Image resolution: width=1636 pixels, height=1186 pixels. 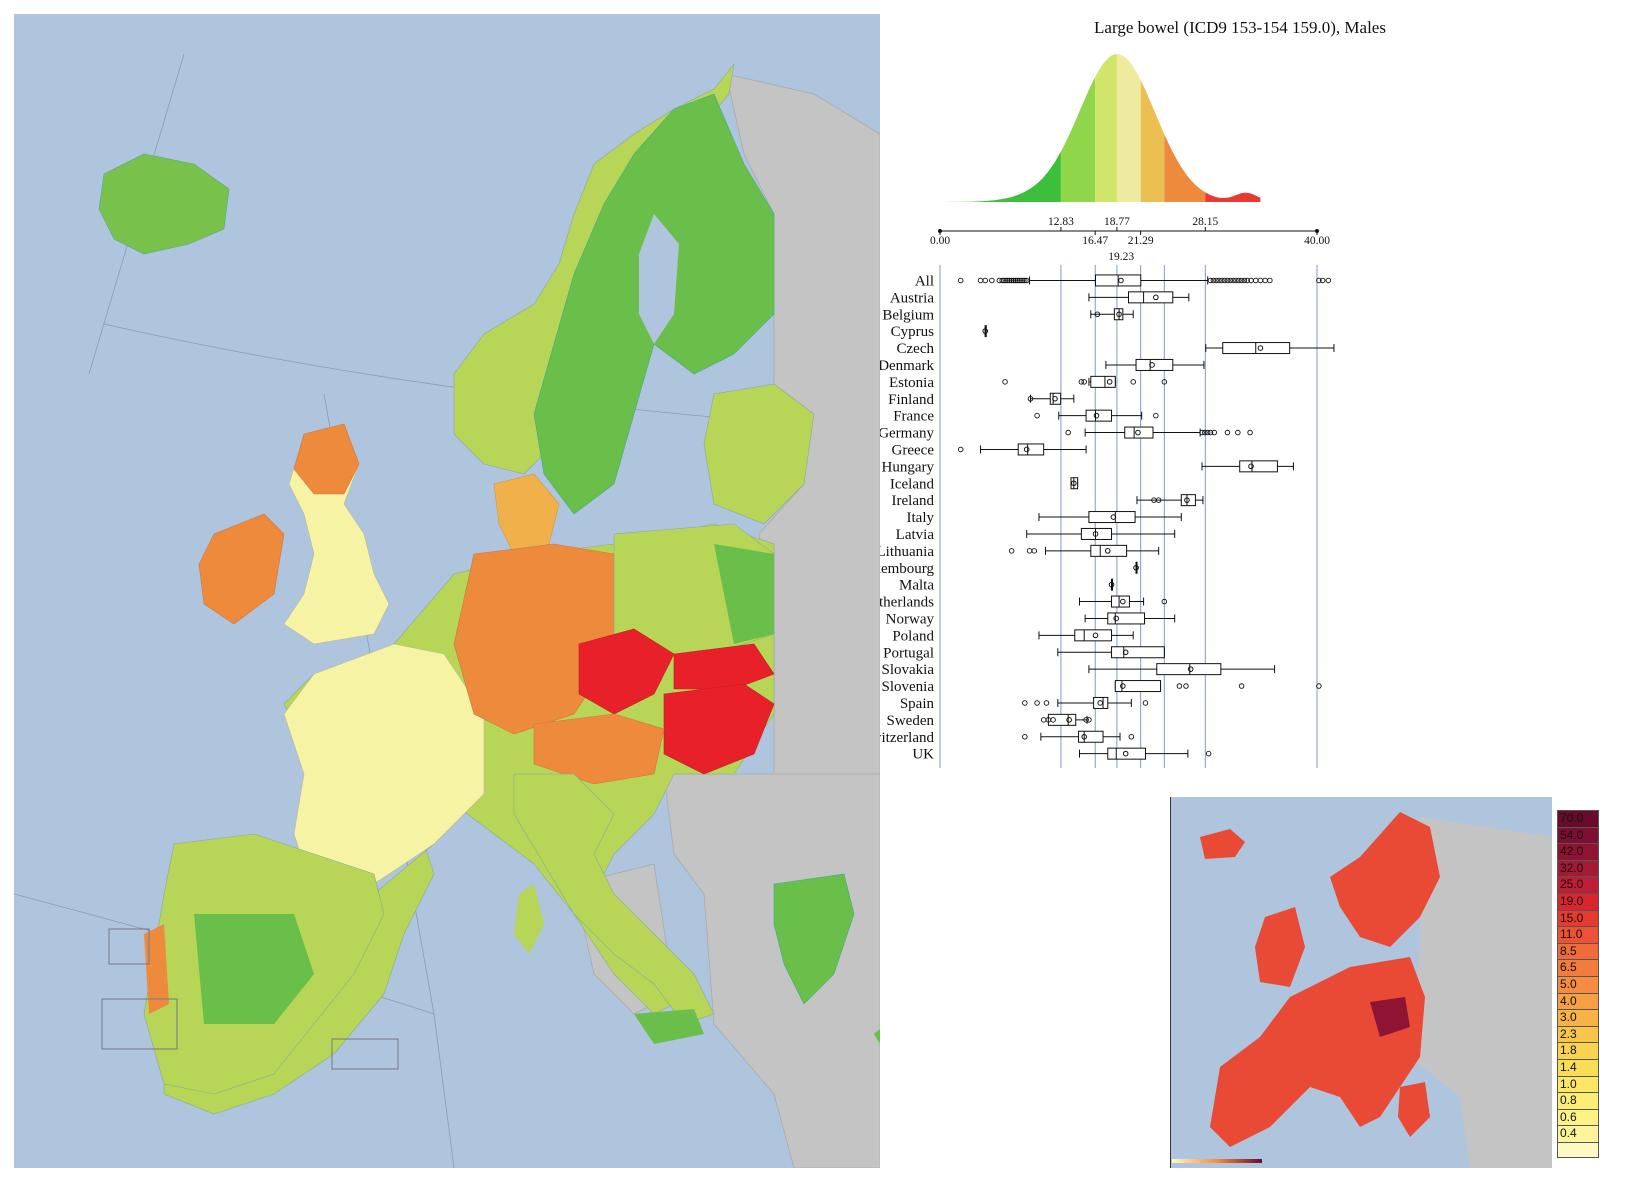 I want to click on legend-swatch: 42.0, so click(x=1578, y=851).